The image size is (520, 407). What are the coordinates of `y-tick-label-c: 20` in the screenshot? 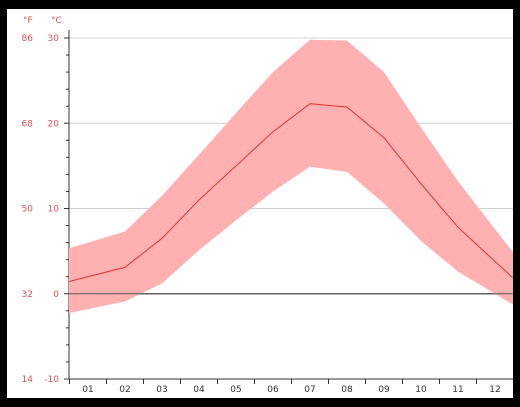 It's located at (54, 124).